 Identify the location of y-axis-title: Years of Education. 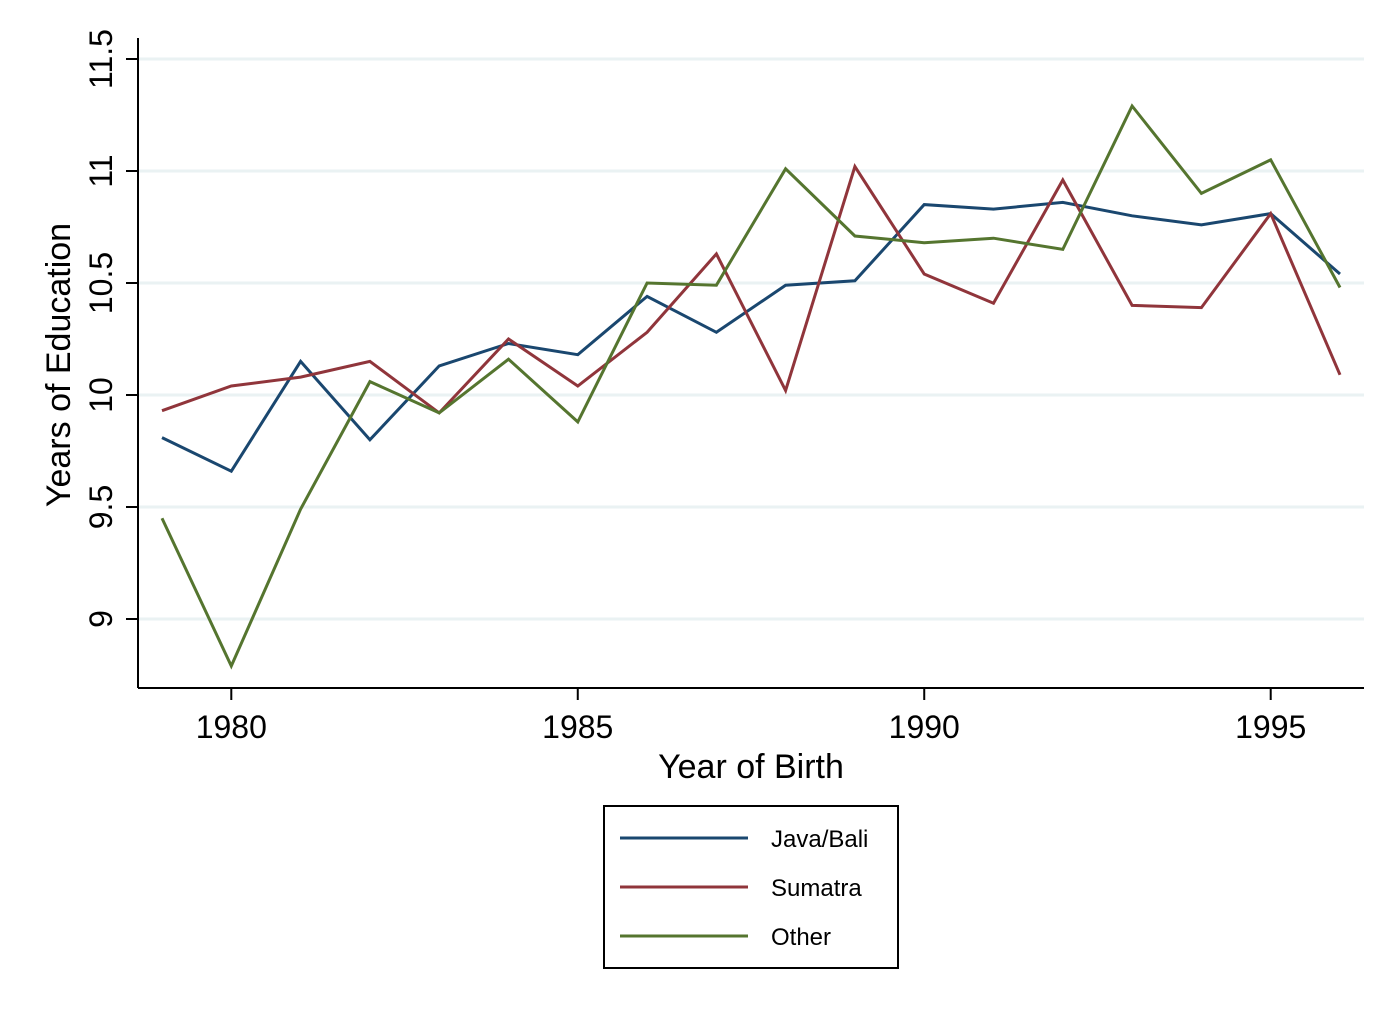
(59, 365).